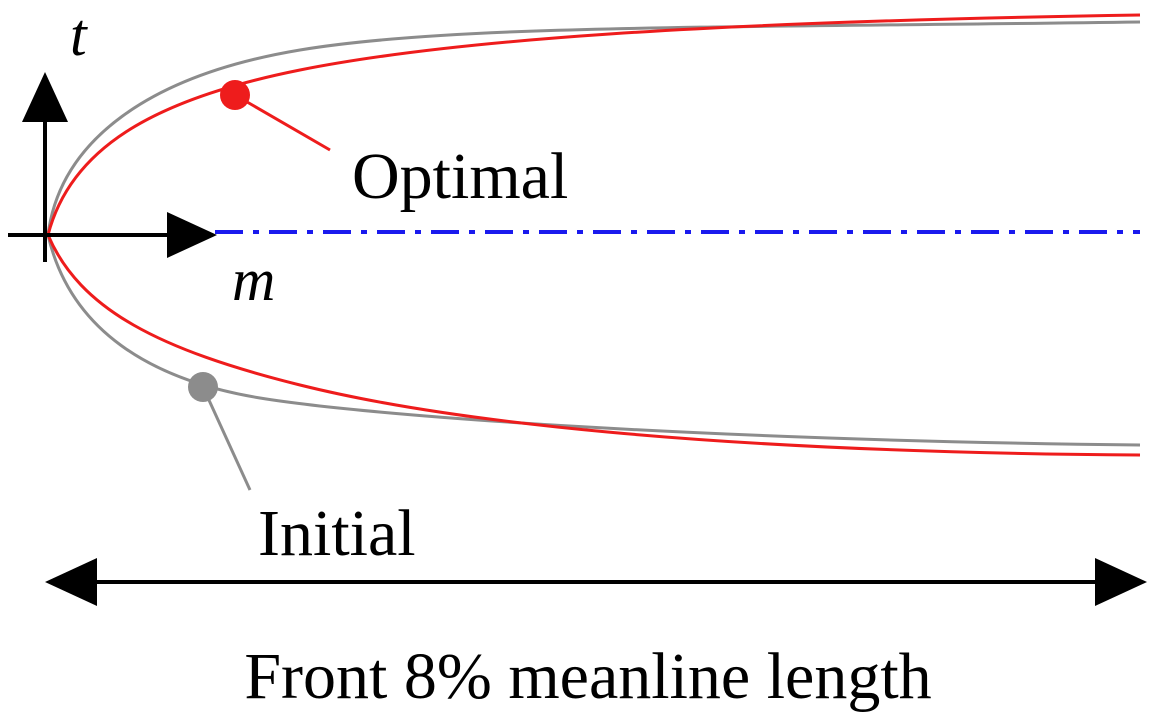 The width and height of the screenshot is (1160, 720). I want to click on optimal-label: Optimal, so click(460, 176).